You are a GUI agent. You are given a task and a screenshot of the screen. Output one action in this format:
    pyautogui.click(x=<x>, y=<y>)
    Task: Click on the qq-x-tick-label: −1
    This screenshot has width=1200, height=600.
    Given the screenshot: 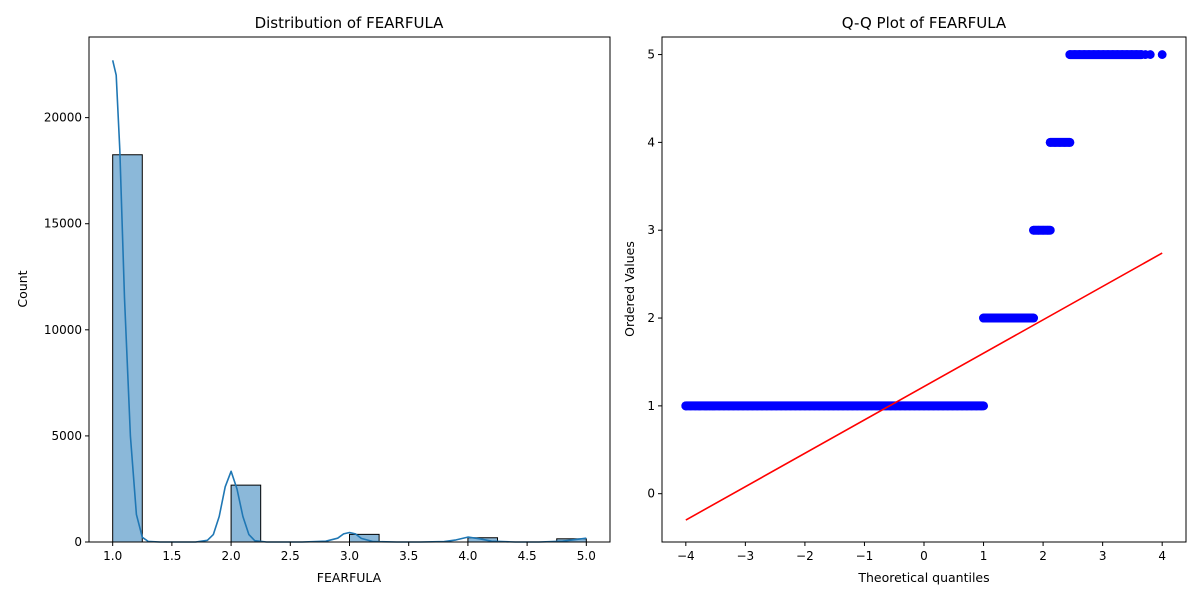 What is the action you would take?
    pyautogui.click(x=865, y=556)
    